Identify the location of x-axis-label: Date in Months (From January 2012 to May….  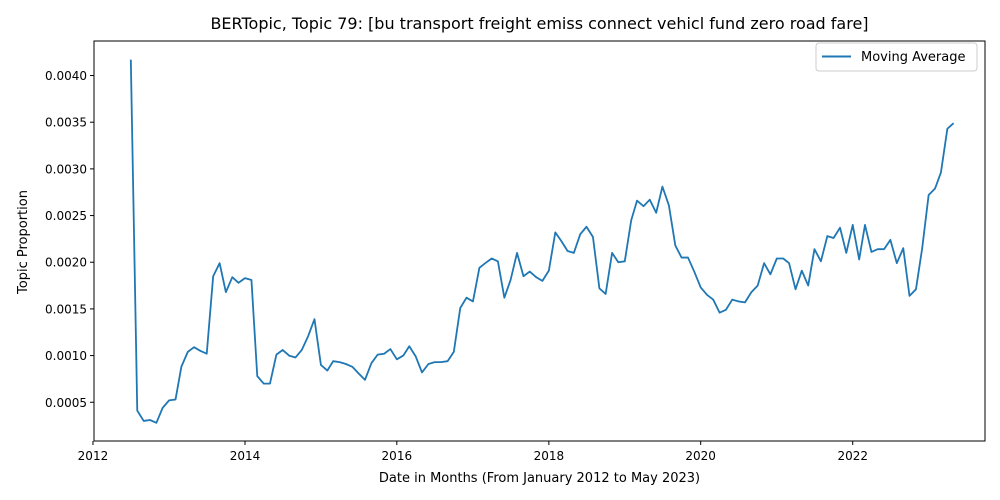
(539, 478).